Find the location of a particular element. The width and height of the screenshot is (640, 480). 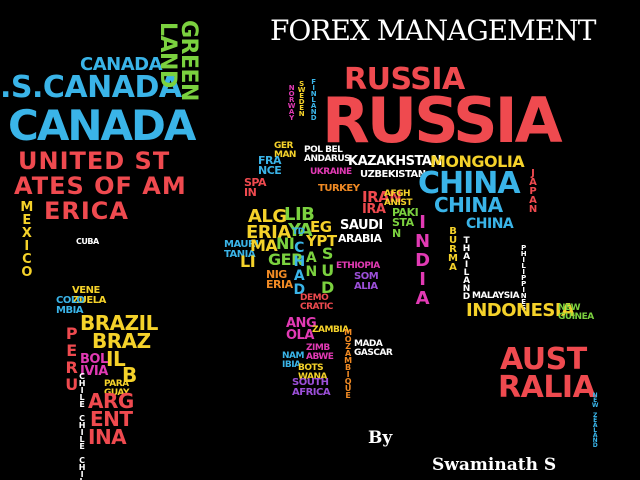

map-word-libya-1: LIB is located at coordinates (299, 214).